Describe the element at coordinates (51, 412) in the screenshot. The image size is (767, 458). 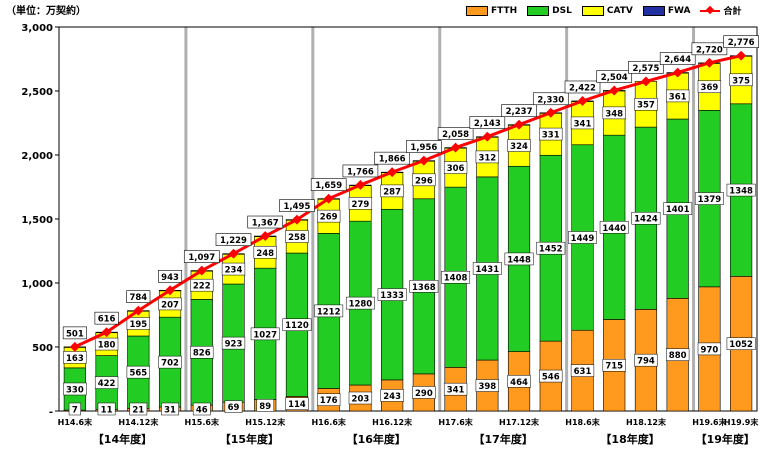
I see `y-tick-label: -` at that location.